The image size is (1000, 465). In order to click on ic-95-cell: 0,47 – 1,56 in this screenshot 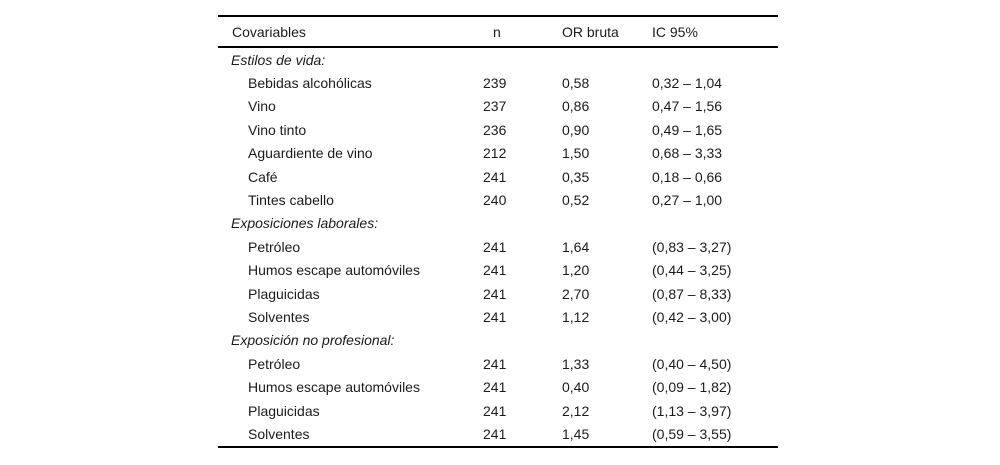, I will do `click(687, 106)`.